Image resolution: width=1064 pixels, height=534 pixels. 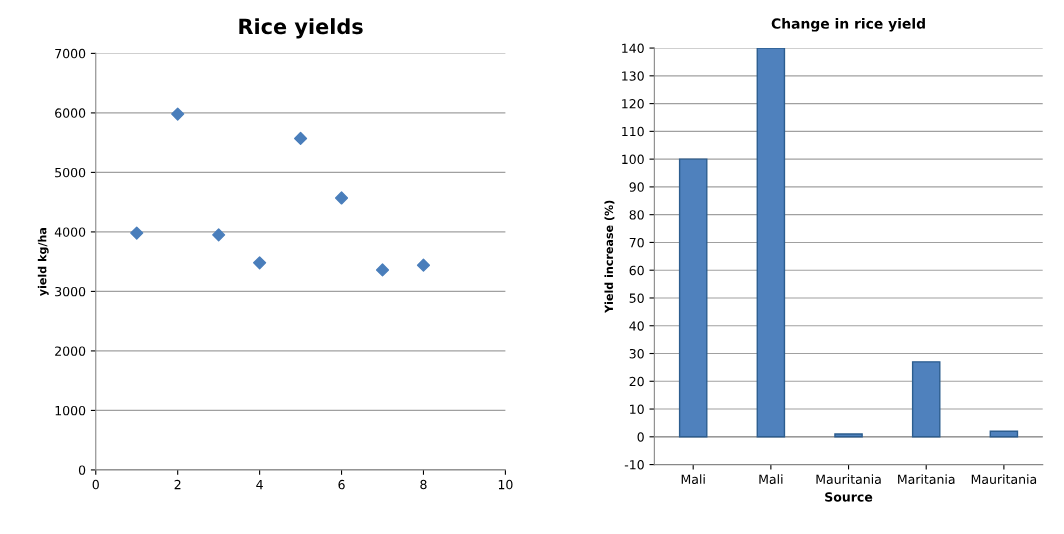 What do you see at coordinates (636, 381) in the screenshot?
I see `y-tick-label: 20` at bounding box center [636, 381].